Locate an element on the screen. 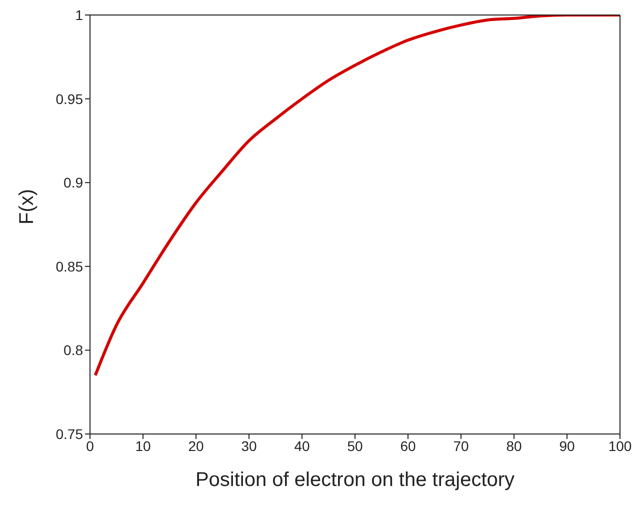 The image size is (643, 506). y-tick-label: 0.95 is located at coordinates (70, 98).